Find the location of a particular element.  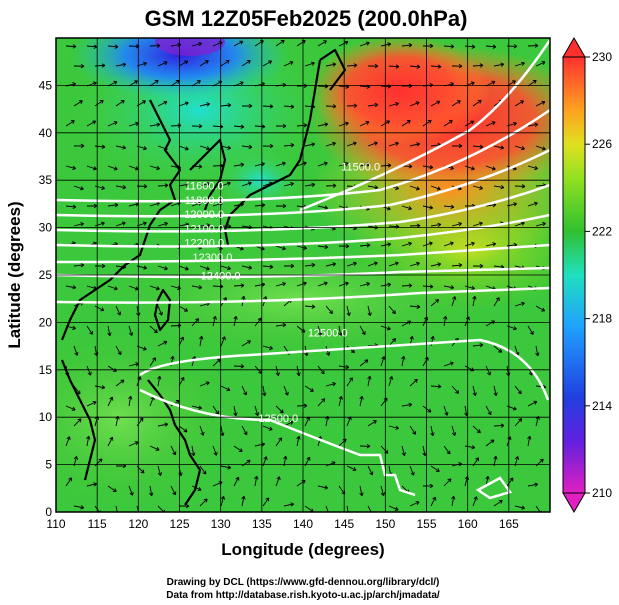

x-tick-label: 120 is located at coordinates (138, 524).